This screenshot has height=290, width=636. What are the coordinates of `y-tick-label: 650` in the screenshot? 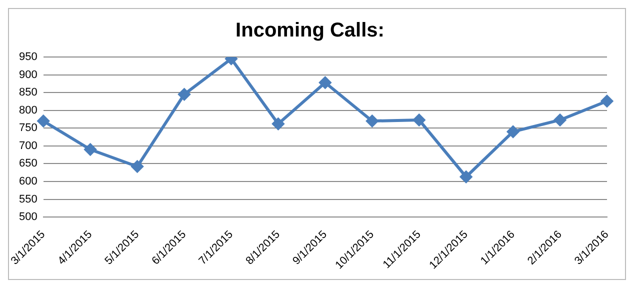 It's located at (28, 164).